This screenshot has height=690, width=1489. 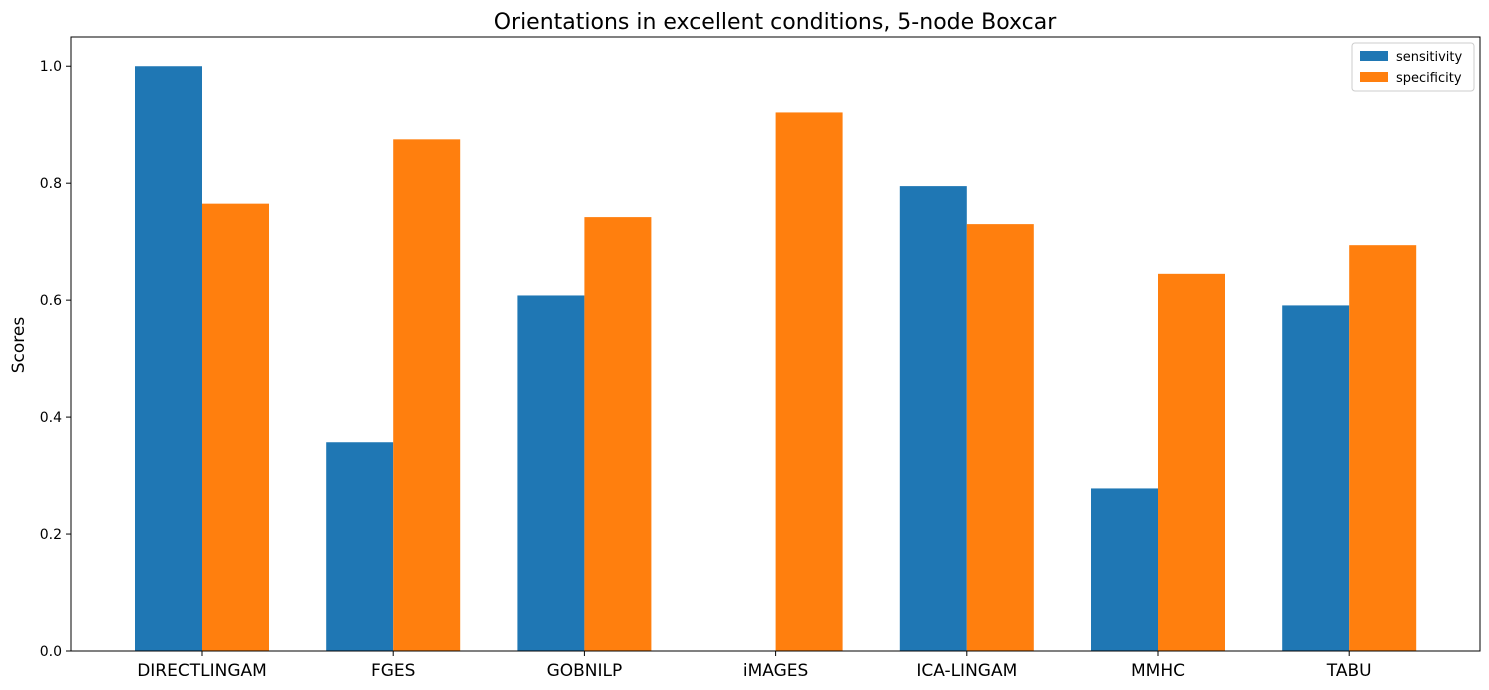 What do you see at coordinates (19, 345) in the screenshot?
I see `y-axis-label: Scores` at bounding box center [19, 345].